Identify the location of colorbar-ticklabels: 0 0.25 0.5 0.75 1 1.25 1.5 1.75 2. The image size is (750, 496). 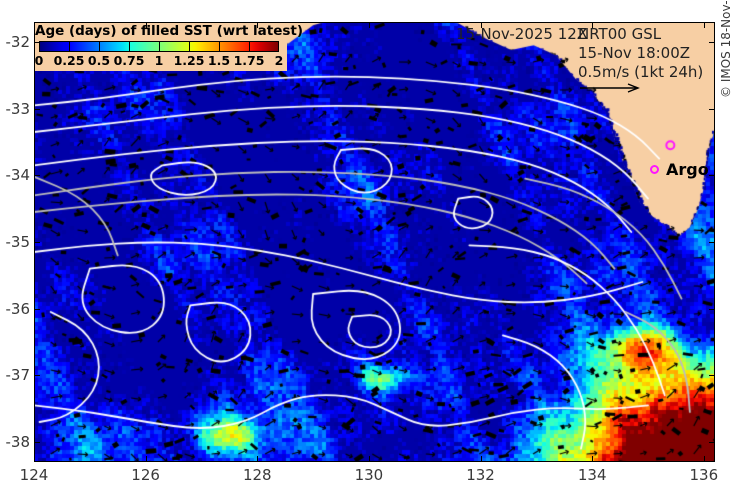
(161, 61).